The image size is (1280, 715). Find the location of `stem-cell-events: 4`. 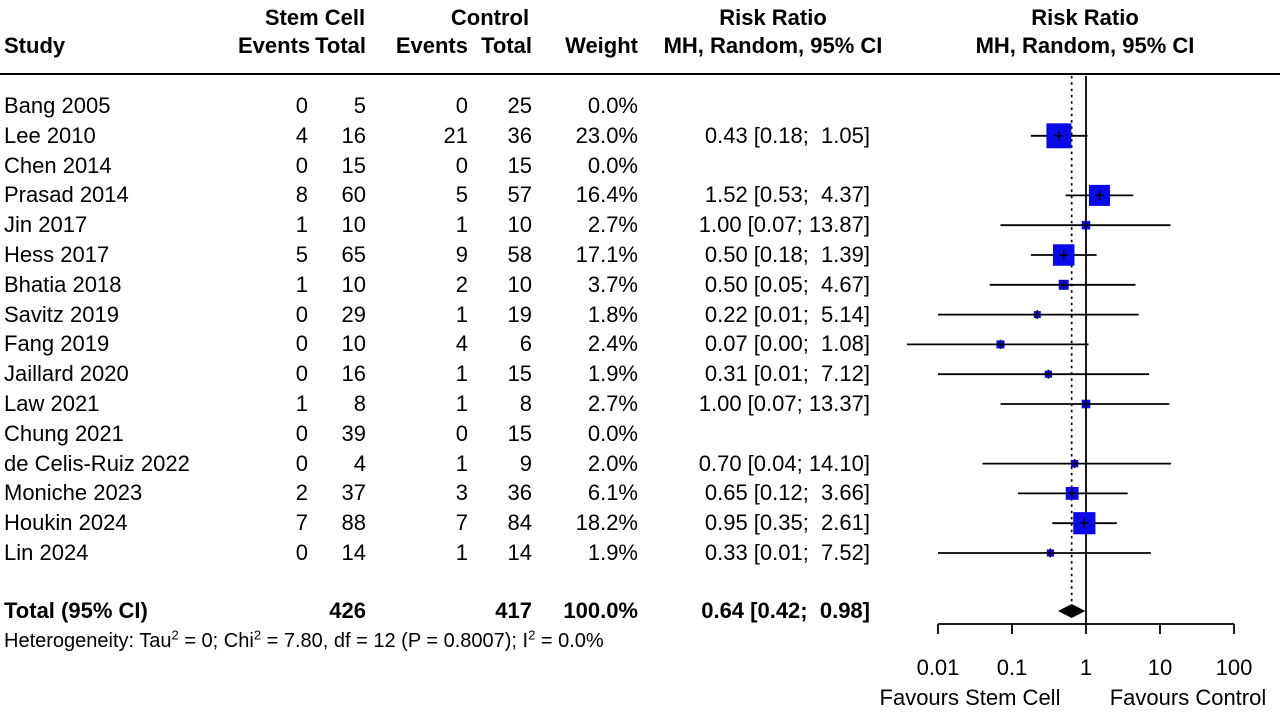

stem-cell-events: 4 is located at coordinates (301, 135).